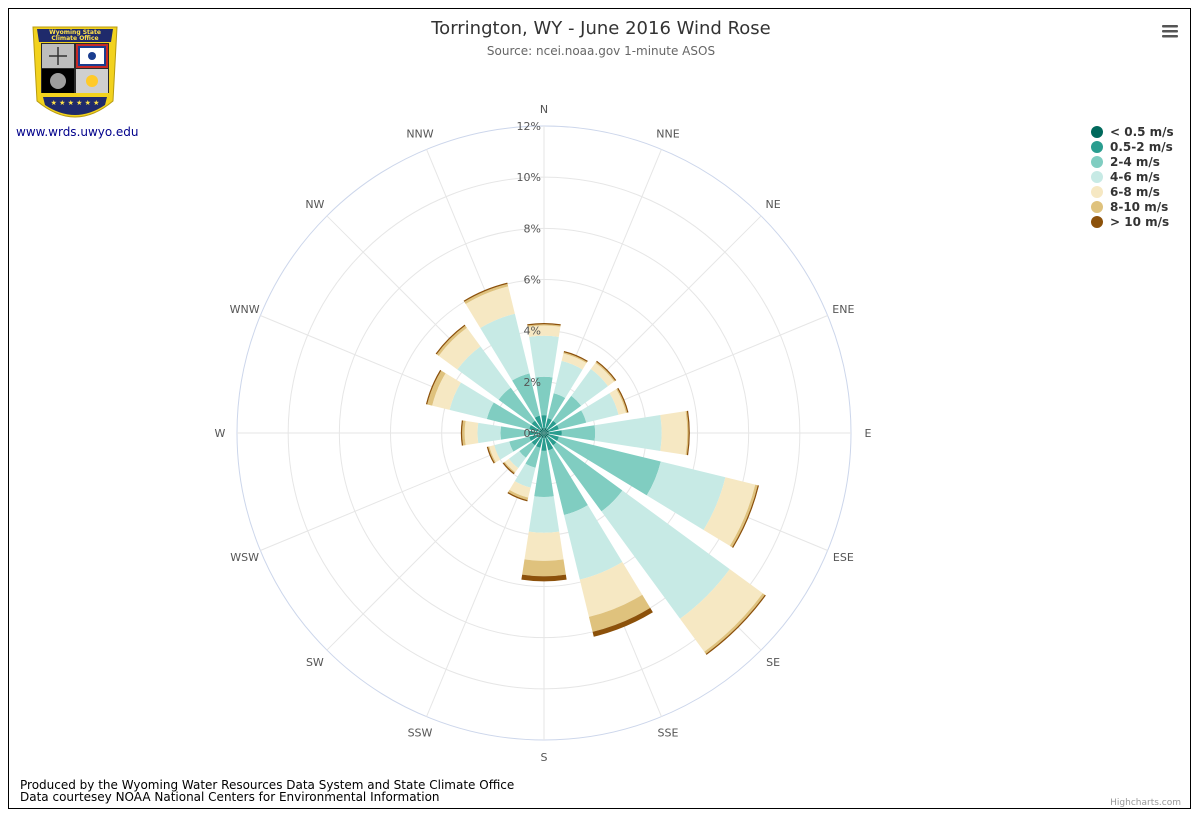 The width and height of the screenshot is (1200, 818). What do you see at coordinates (1125, 192) in the screenshot?
I see `legend-item: 6-8 m/s` at bounding box center [1125, 192].